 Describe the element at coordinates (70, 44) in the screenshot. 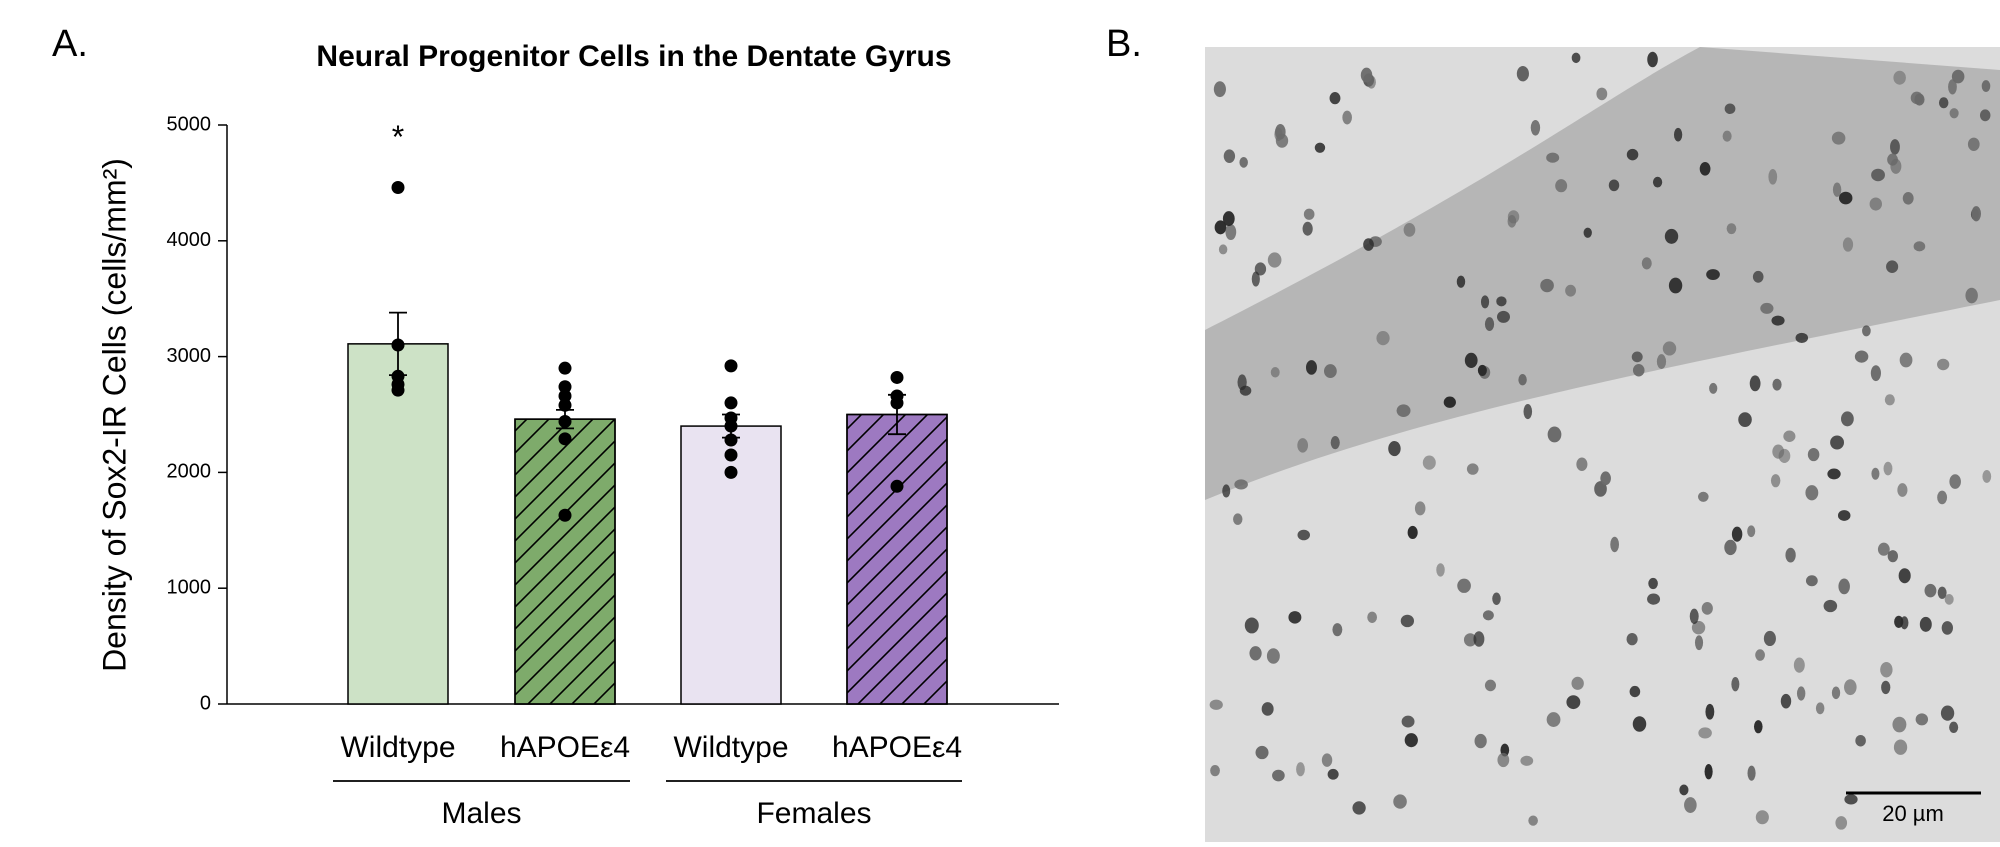

I see `panel-label: A.` at that location.